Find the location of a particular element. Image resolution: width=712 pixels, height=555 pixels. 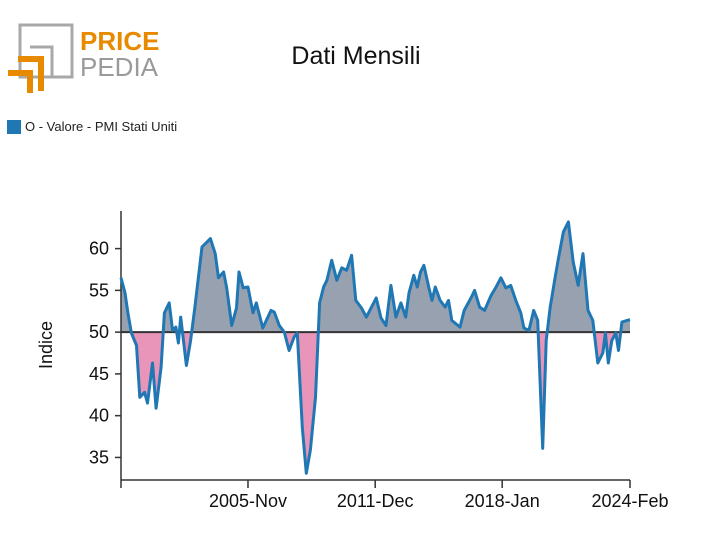

legend-label: O - Valore - PMI Stati Uniti is located at coordinates (101, 126).